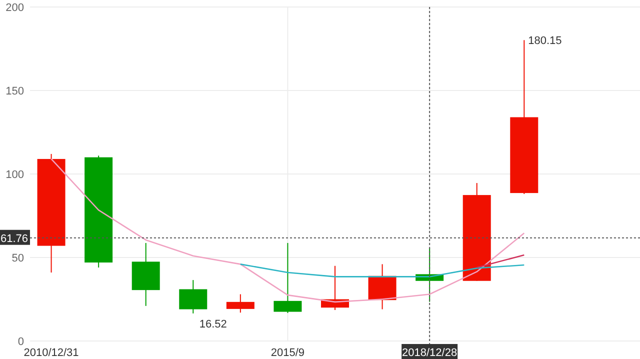 The width and height of the screenshot is (640, 359). I want to click on y-tick-label: 150, so click(15, 92).